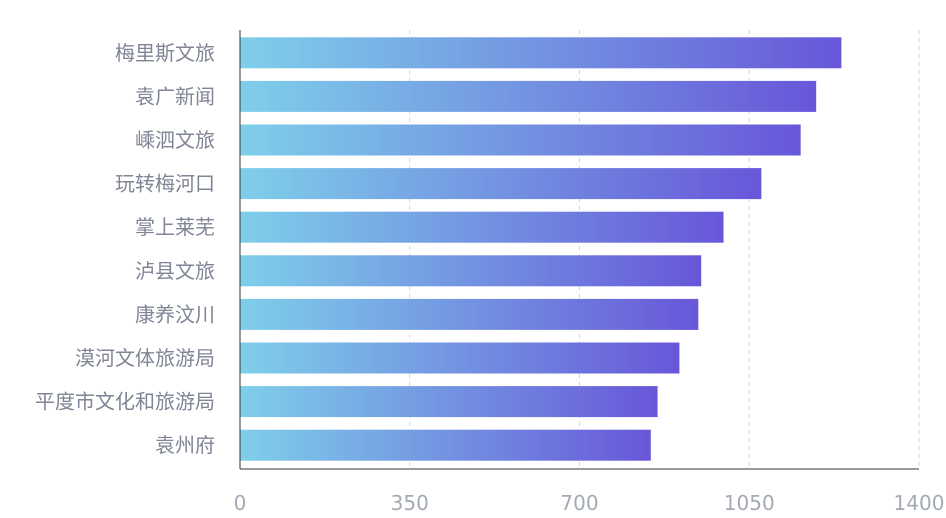  Describe the element at coordinates (175, 140) in the screenshot. I see `category-label: 嵊泗文旅` at that location.